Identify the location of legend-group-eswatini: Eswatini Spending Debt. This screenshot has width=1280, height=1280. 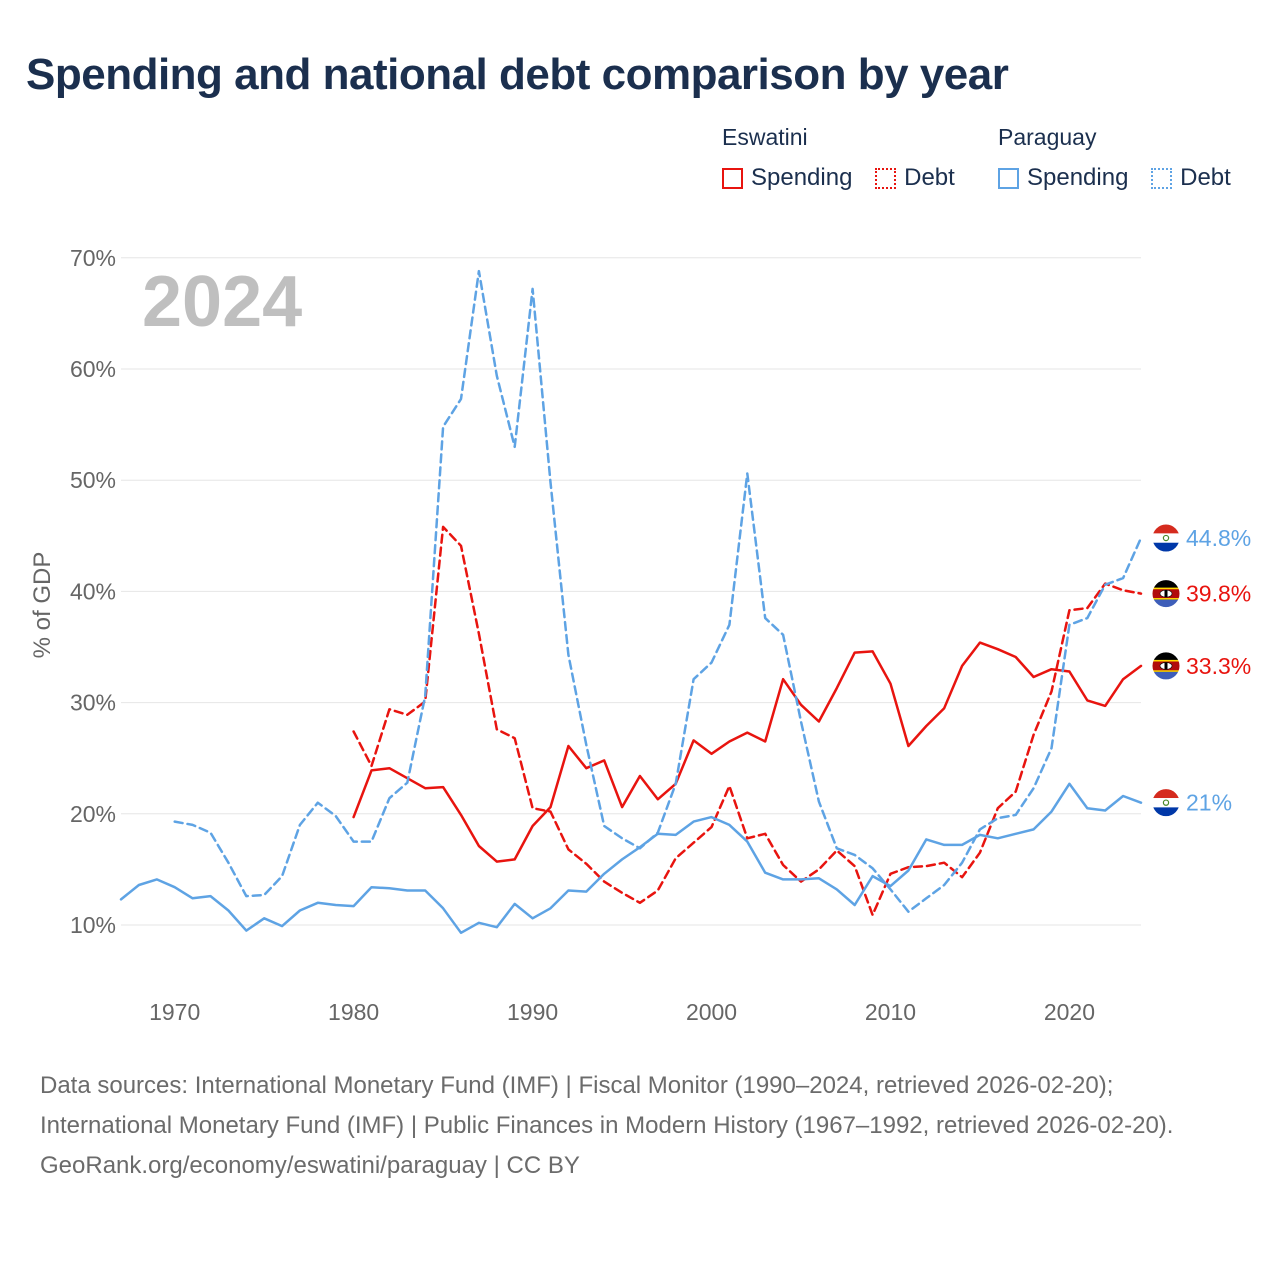
(838, 157).